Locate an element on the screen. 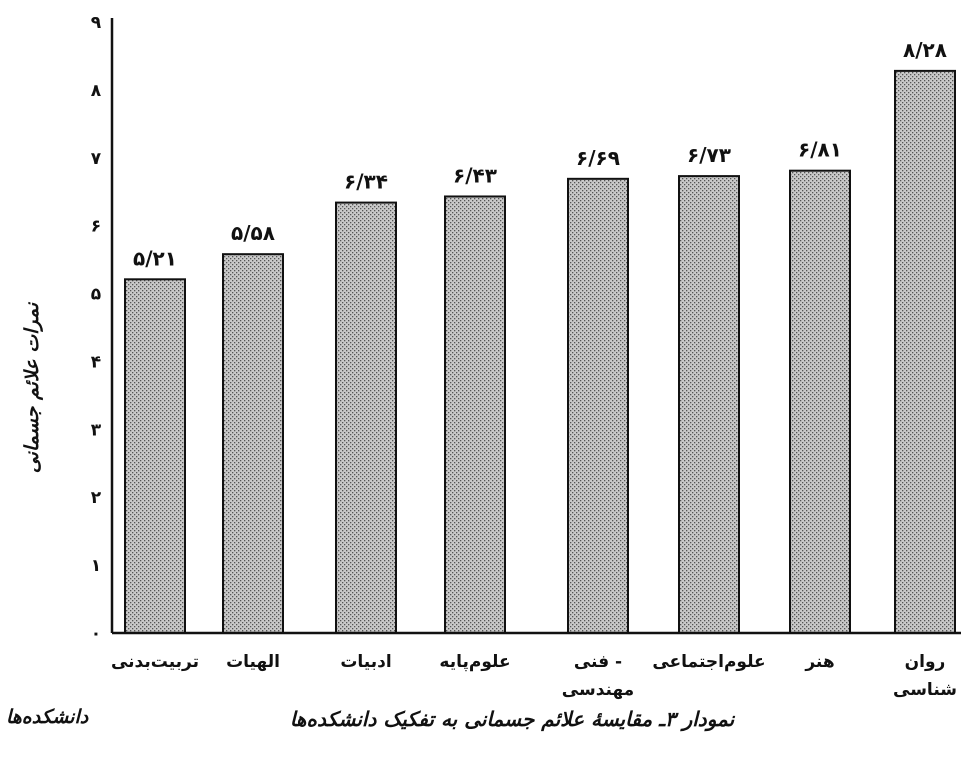  category-label: روان شناسی is located at coordinates (925, 676).